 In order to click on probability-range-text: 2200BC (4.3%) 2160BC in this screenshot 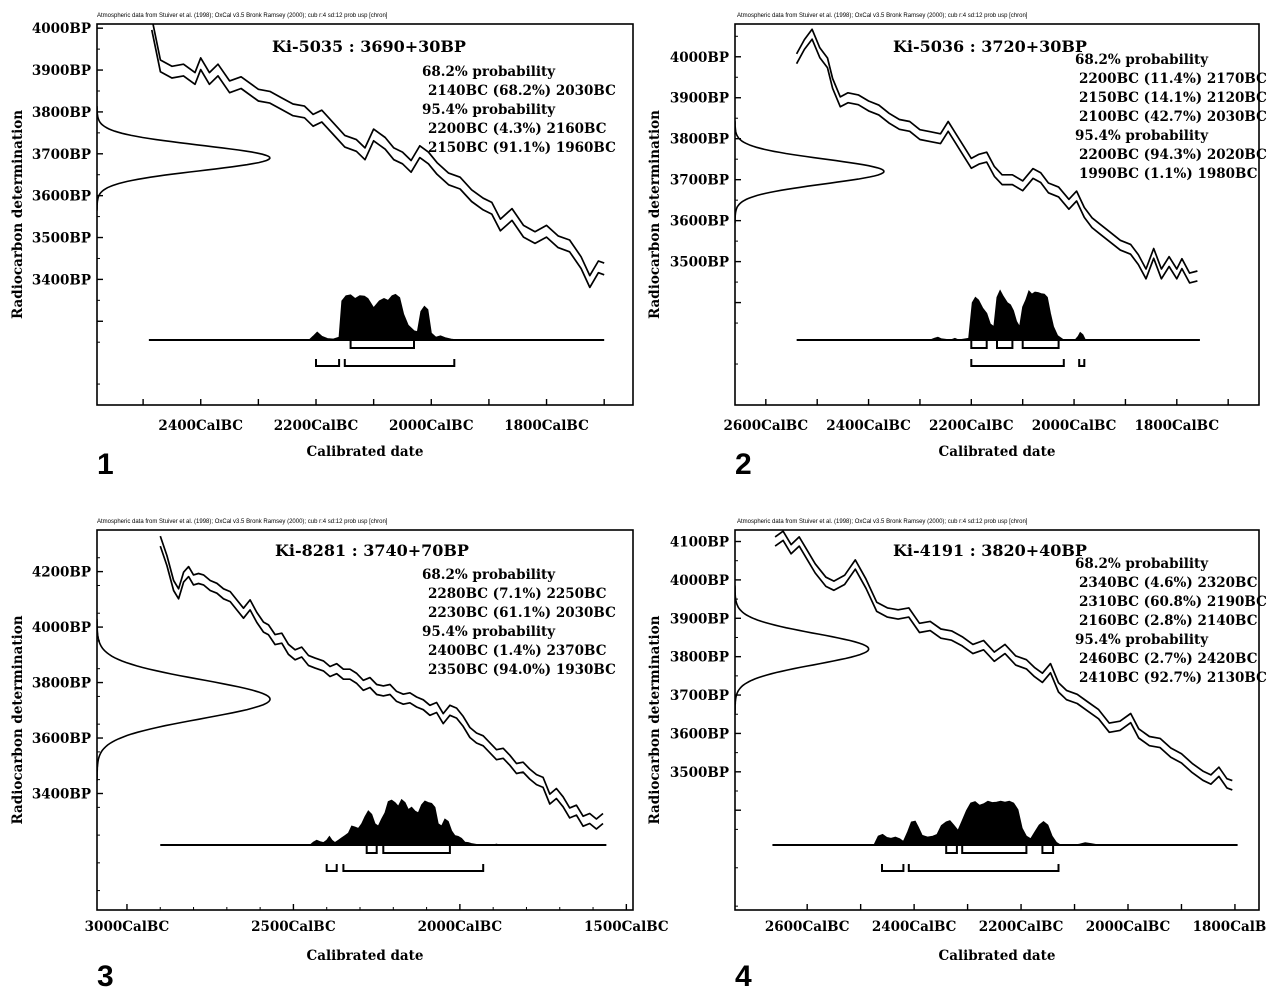, I will do `click(517, 129)`.